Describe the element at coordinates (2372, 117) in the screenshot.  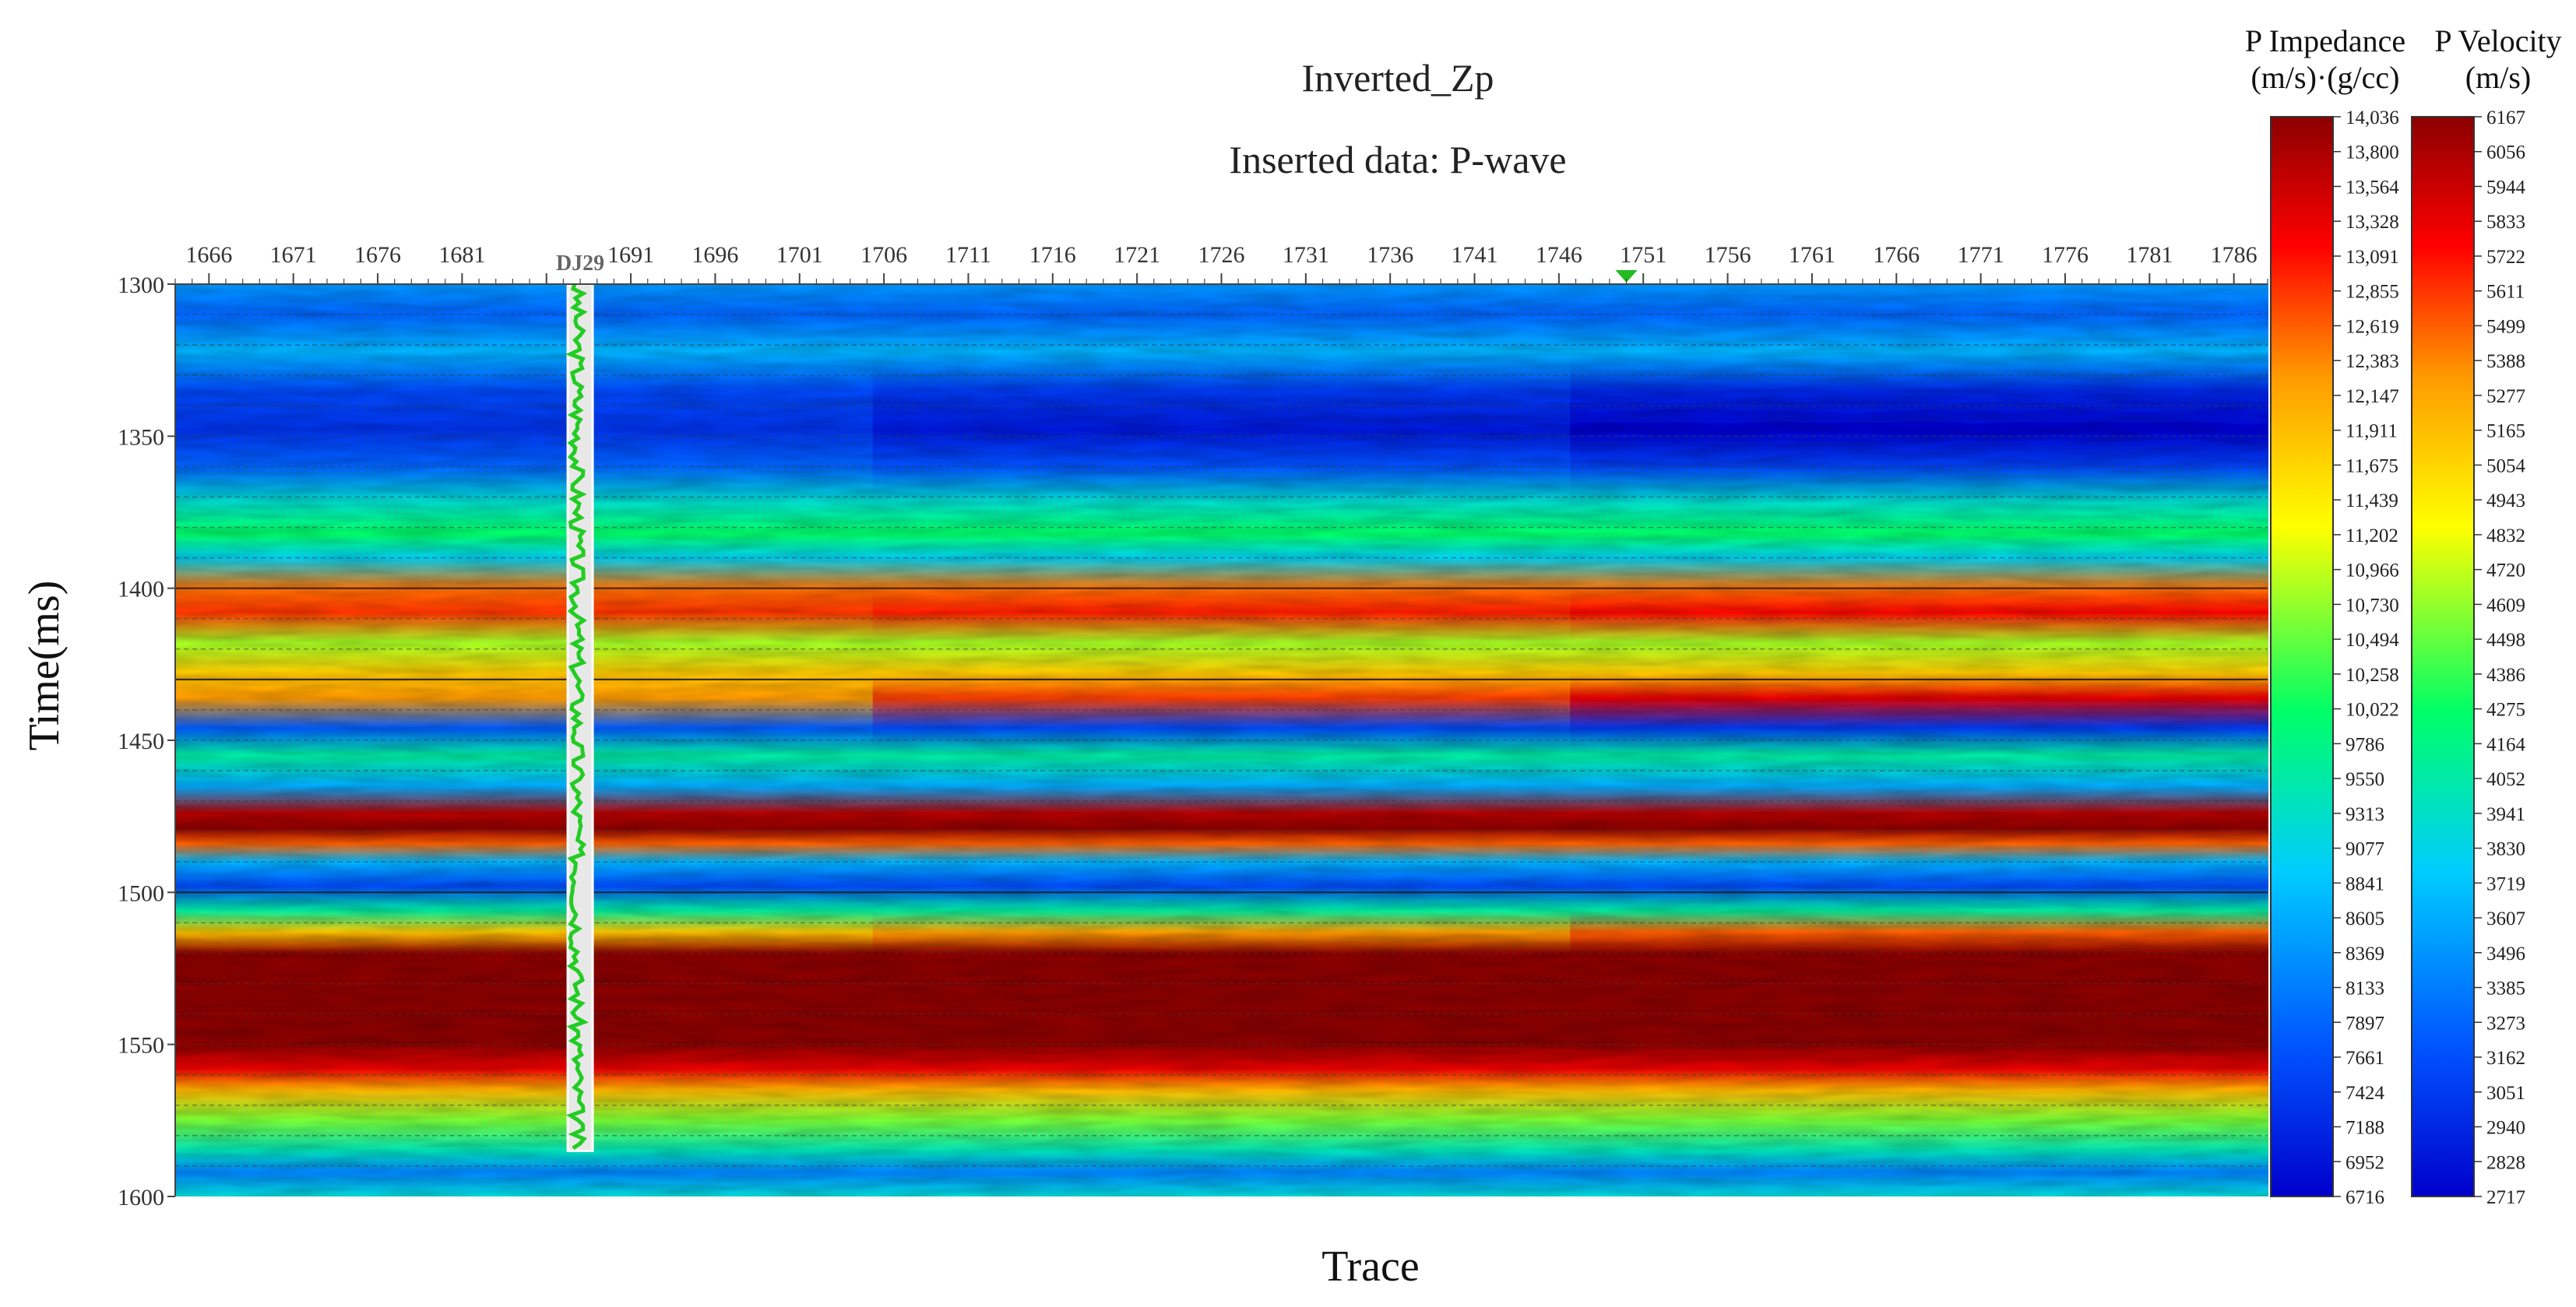
I see `colorbar-tick-label: 14,036` at that location.